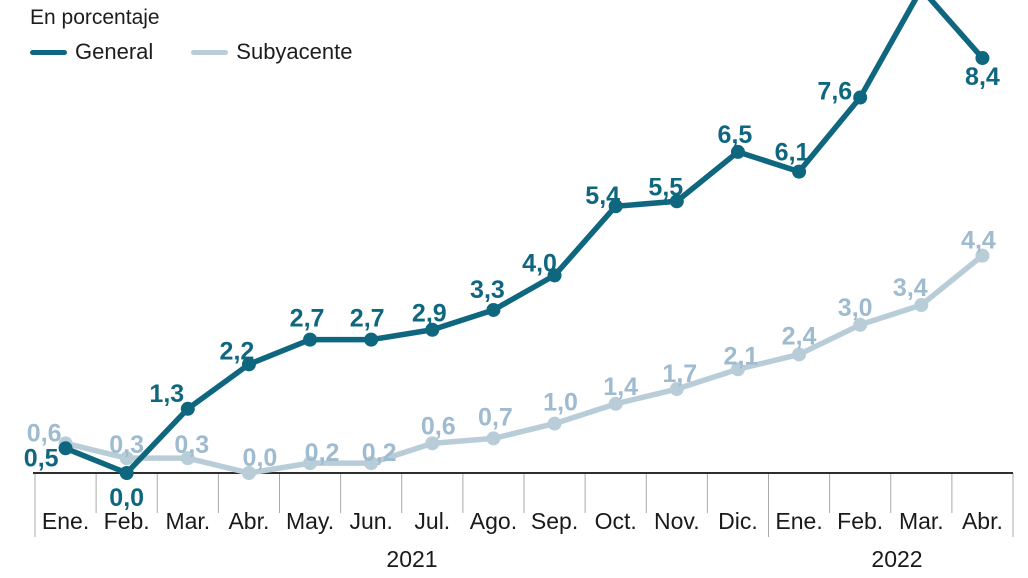 The height and width of the screenshot is (578, 1028). Describe the element at coordinates (792, 153) in the screenshot. I see `value-label: 6,1` at that location.